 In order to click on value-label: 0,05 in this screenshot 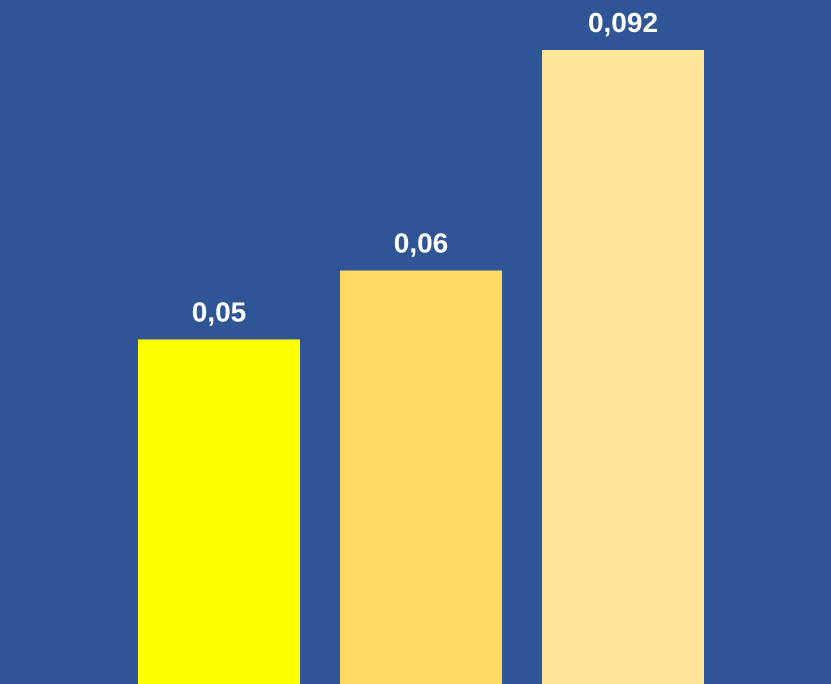, I will do `click(219, 311)`.